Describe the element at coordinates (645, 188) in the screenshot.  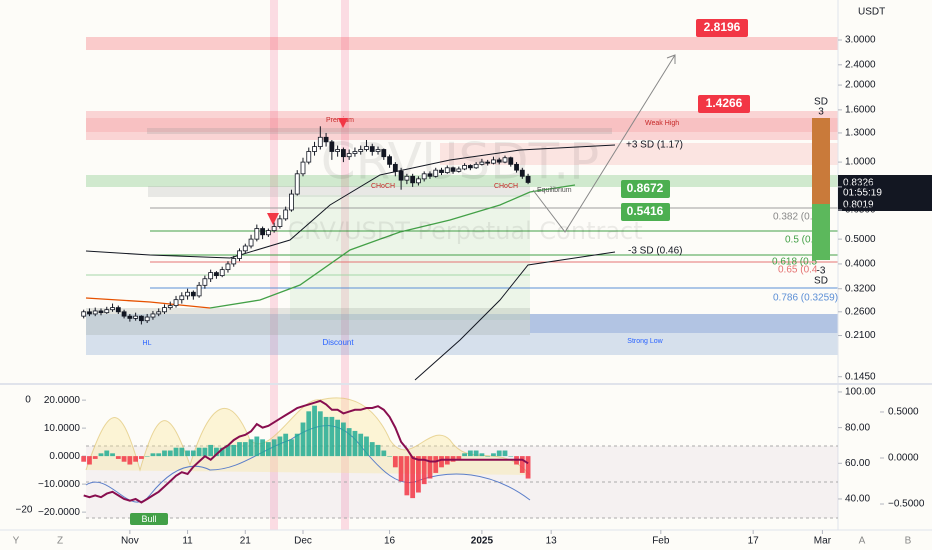
I see `price-tag-label: 0.8672` at that location.